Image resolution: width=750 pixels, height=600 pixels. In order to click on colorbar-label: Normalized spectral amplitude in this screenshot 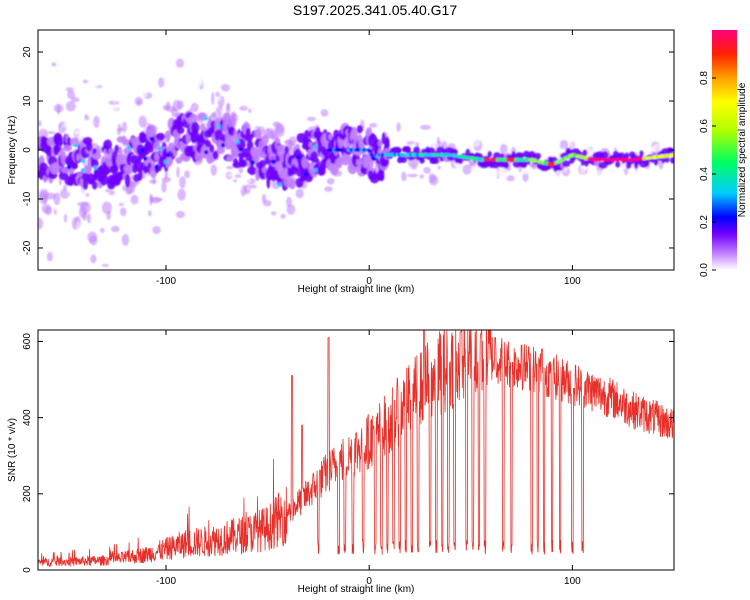, I will do `click(742, 149)`.